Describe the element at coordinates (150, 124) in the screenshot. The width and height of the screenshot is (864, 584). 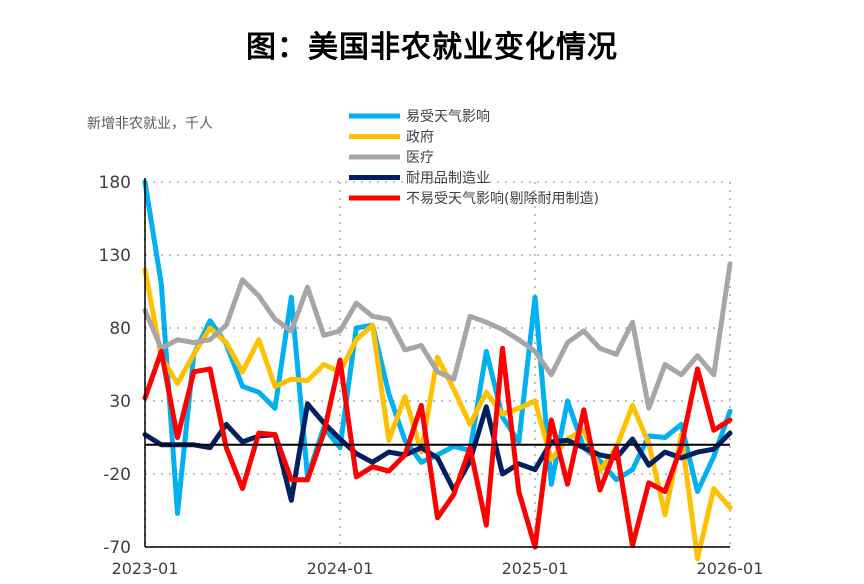
I see `y-axis-label: 新增非农就业，千人` at that location.